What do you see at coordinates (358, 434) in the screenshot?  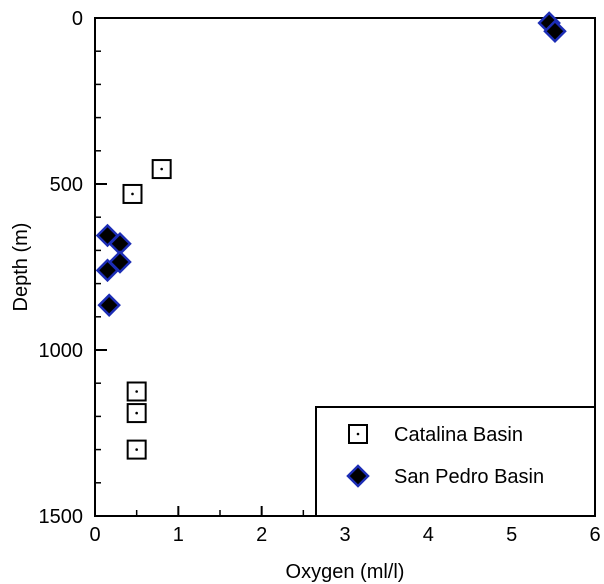 I see `legend-catalina-marker` at bounding box center [358, 434].